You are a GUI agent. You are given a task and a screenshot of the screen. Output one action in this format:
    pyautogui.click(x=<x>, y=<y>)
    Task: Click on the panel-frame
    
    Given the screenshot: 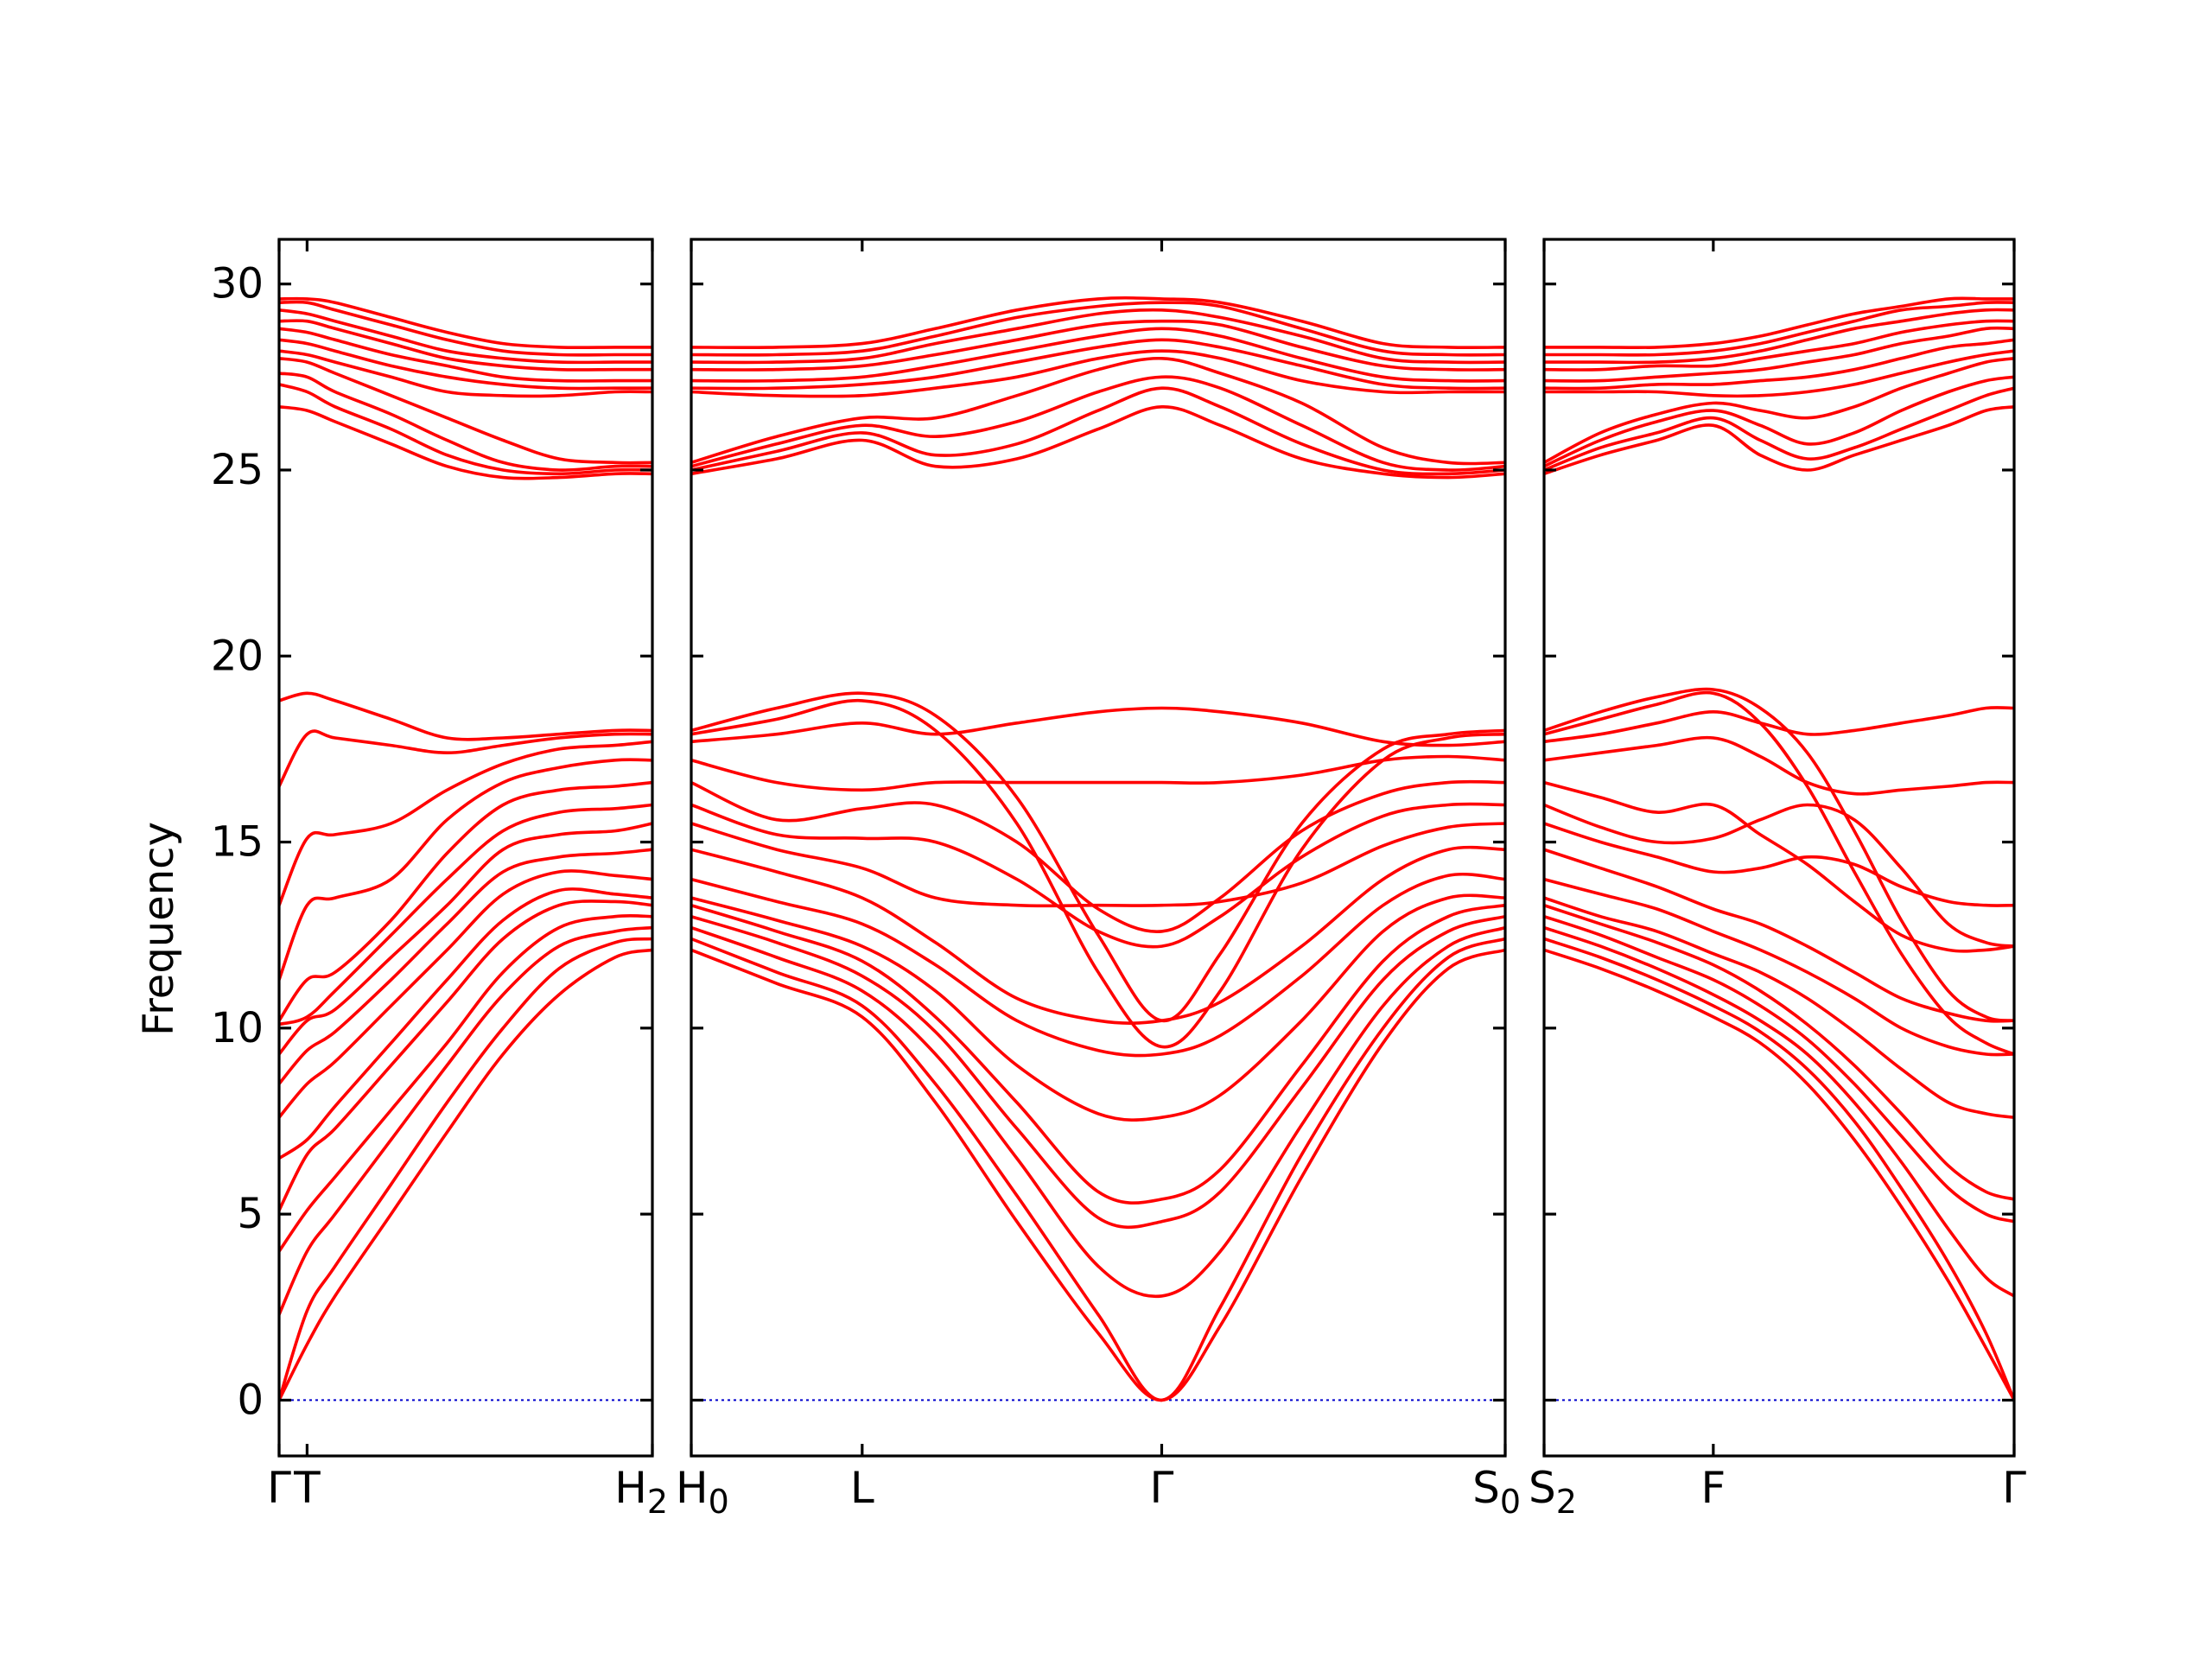 What is the action you would take?
    pyautogui.click(x=465, y=848)
    